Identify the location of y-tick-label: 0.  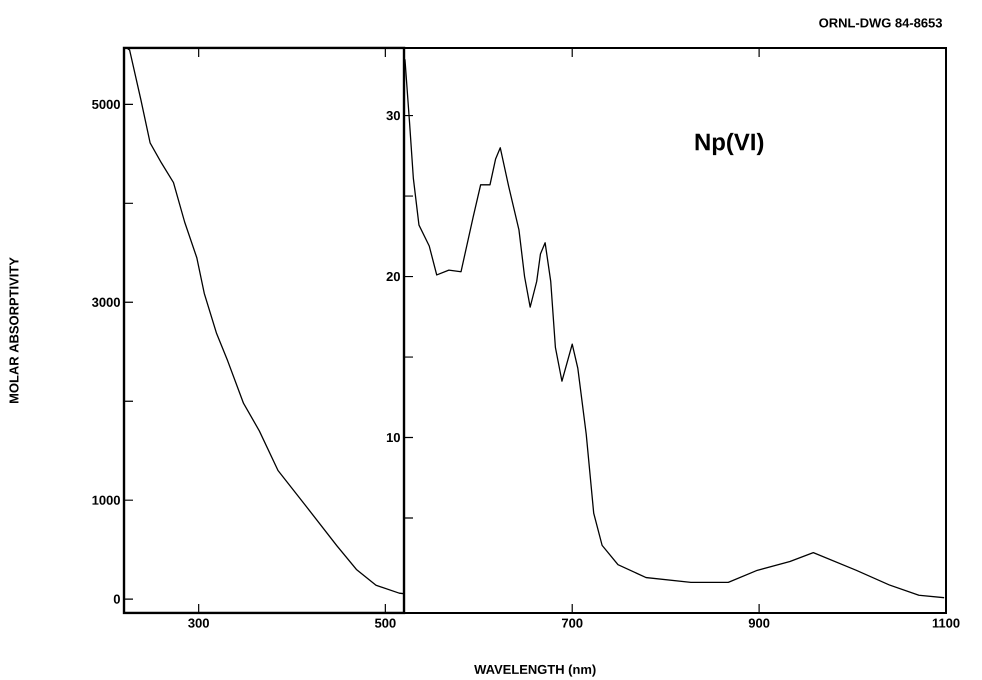
(117, 599).